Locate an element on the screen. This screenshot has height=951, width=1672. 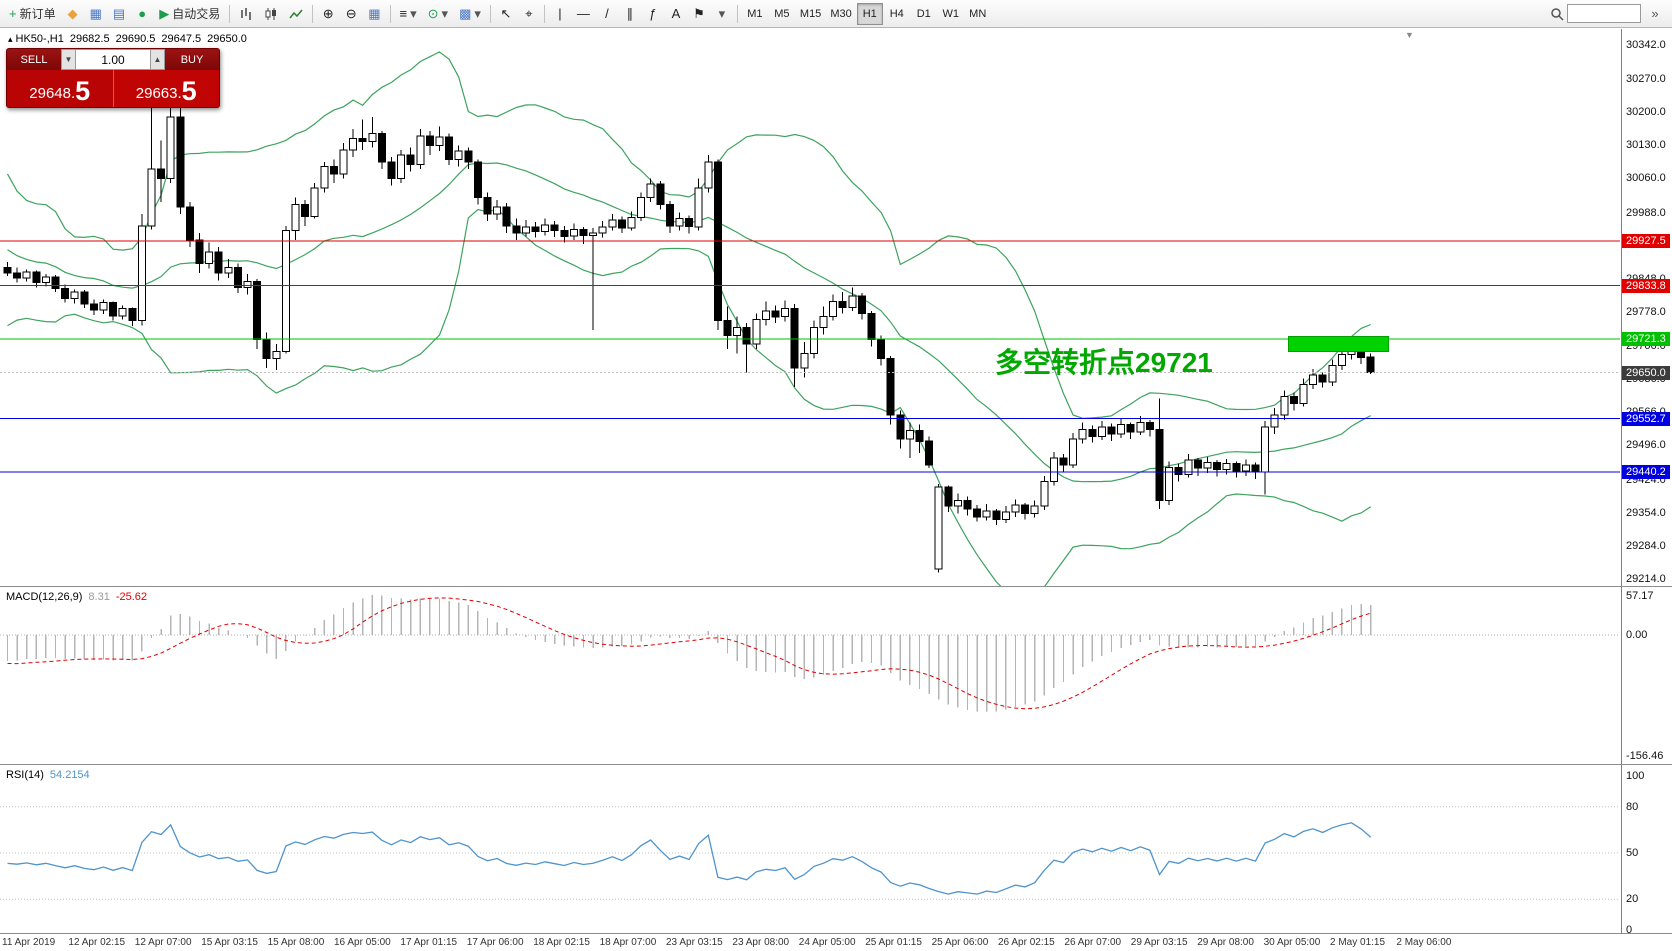
indicators-button: ≡ ▾ is located at coordinates (408, 14).